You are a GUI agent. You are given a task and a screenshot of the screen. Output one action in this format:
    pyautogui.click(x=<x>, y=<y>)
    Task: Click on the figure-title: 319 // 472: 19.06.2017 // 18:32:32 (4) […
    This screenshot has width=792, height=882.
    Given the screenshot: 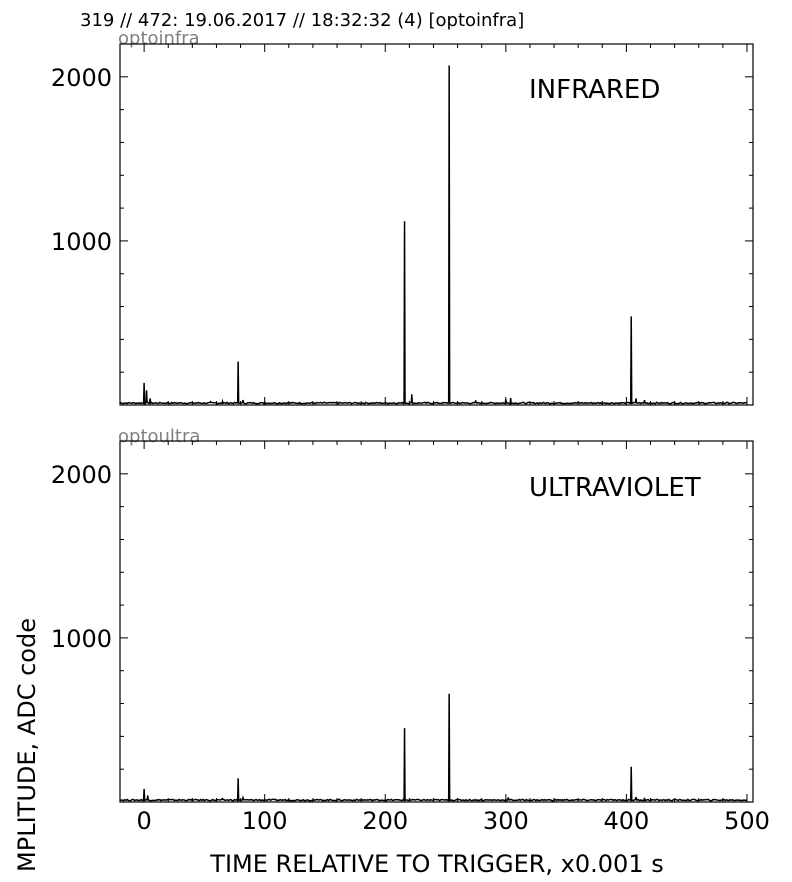 What is the action you would take?
    pyautogui.click(x=302, y=20)
    